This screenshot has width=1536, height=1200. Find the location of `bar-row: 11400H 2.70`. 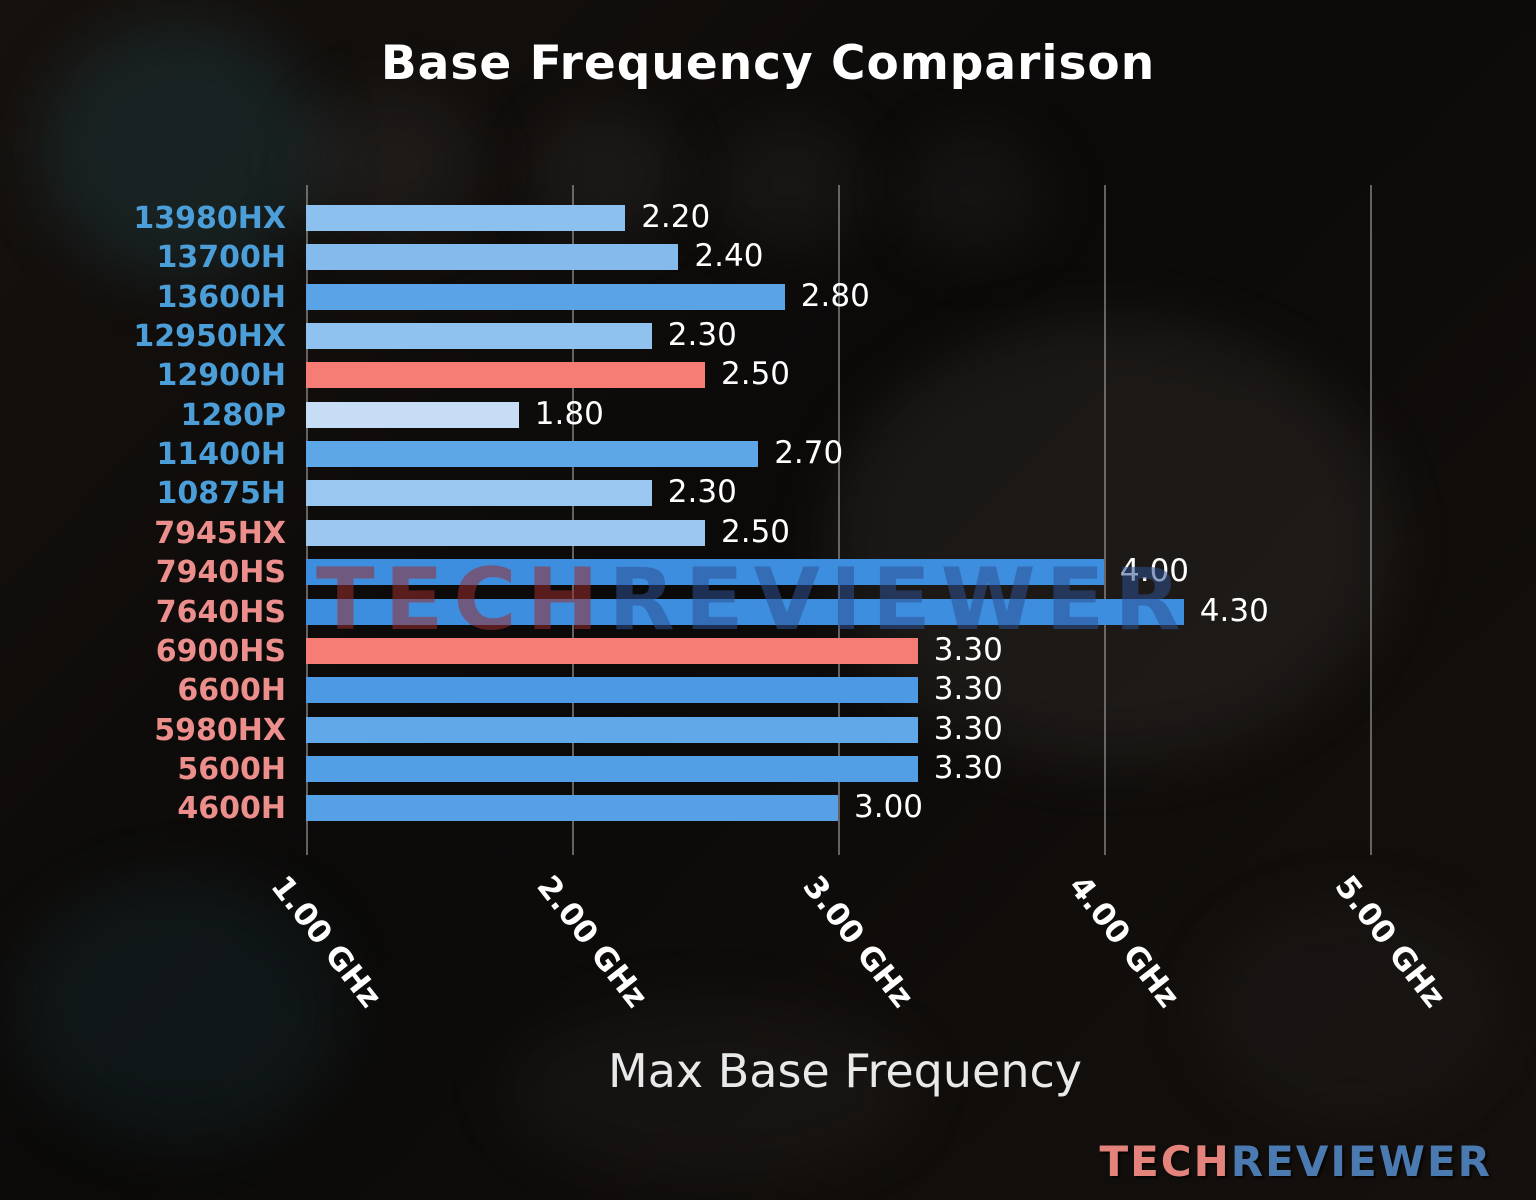

bar-row: 11400H 2.70 is located at coordinates (801, 453).